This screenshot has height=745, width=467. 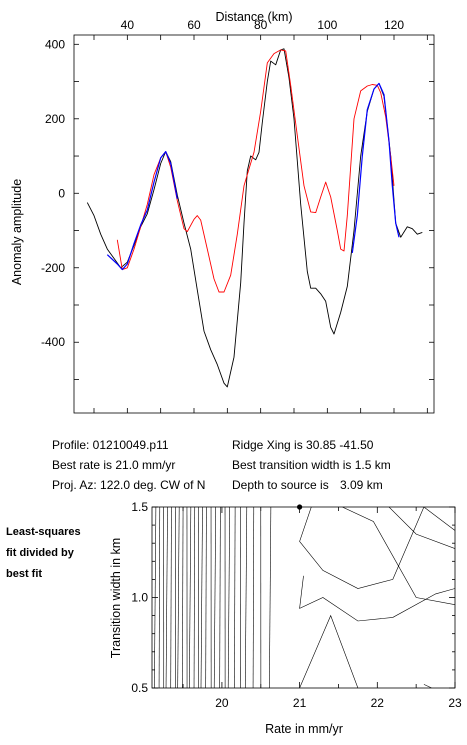 I want to click on x-tick-label: 40, so click(x=128, y=25).